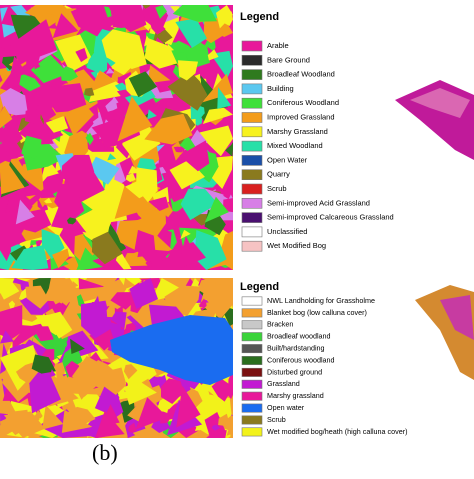  Describe the element at coordinates (278, 174) in the screenshot. I see `legend-label: Quarry` at that location.